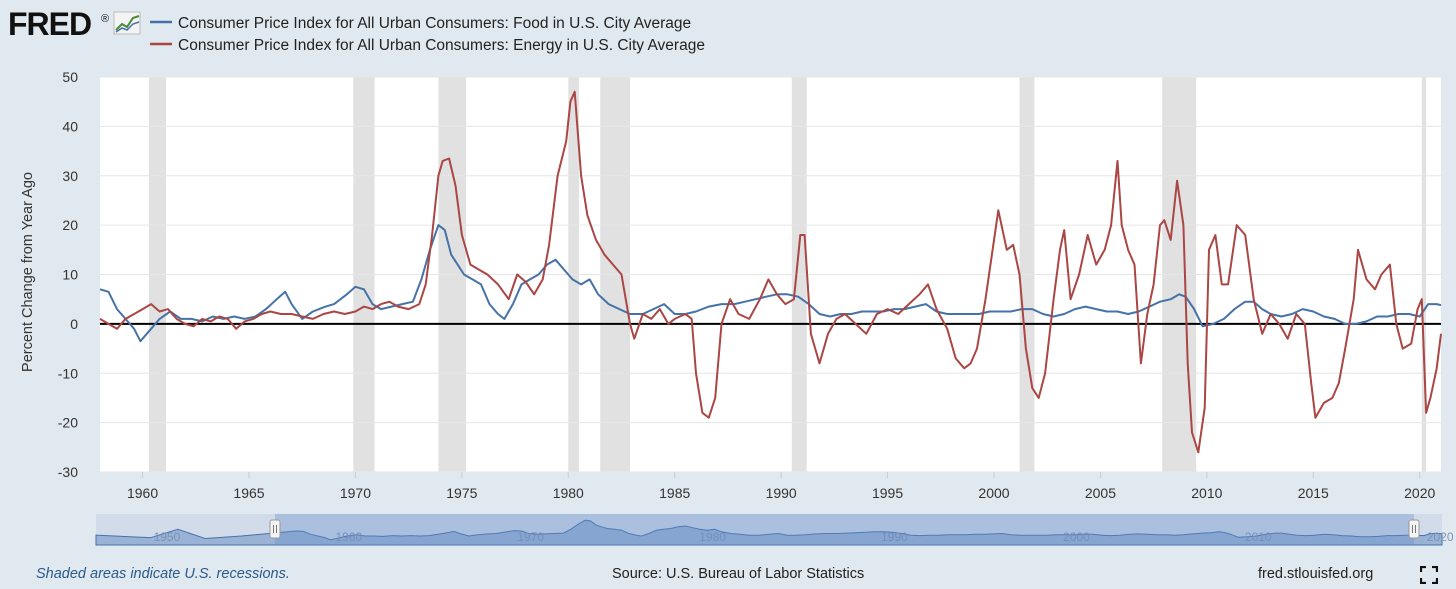 The width and height of the screenshot is (1456, 589). Describe the element at coordinates (275, 529) in the screenshot. I see `navigator-left-handle` at that location.